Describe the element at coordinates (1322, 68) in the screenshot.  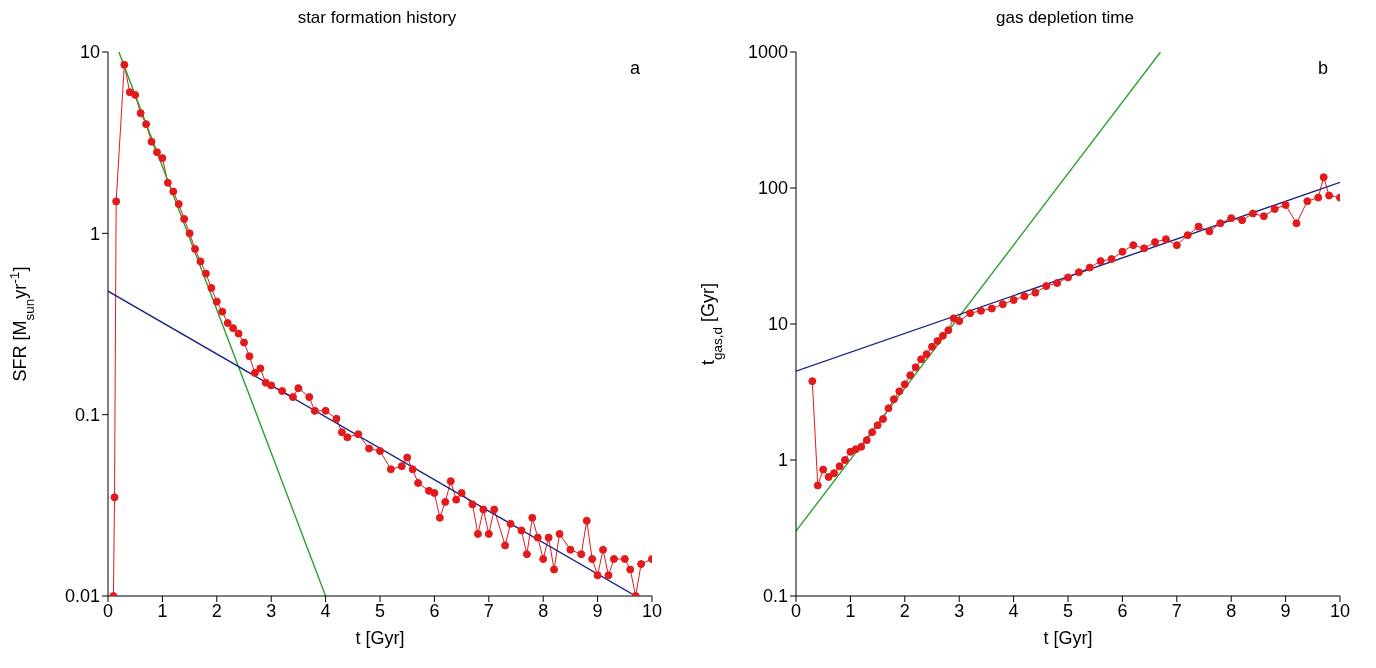
I see `annotation: b` at that location.